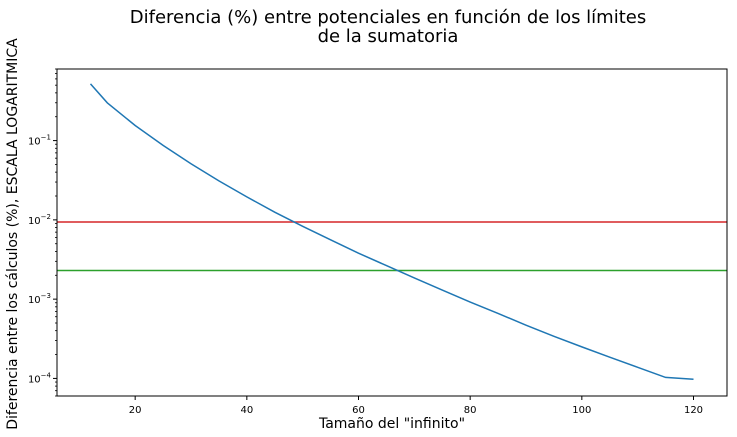 The image size is (737, 437). I want to click on x-tick-label: 100, so click(581, 410).